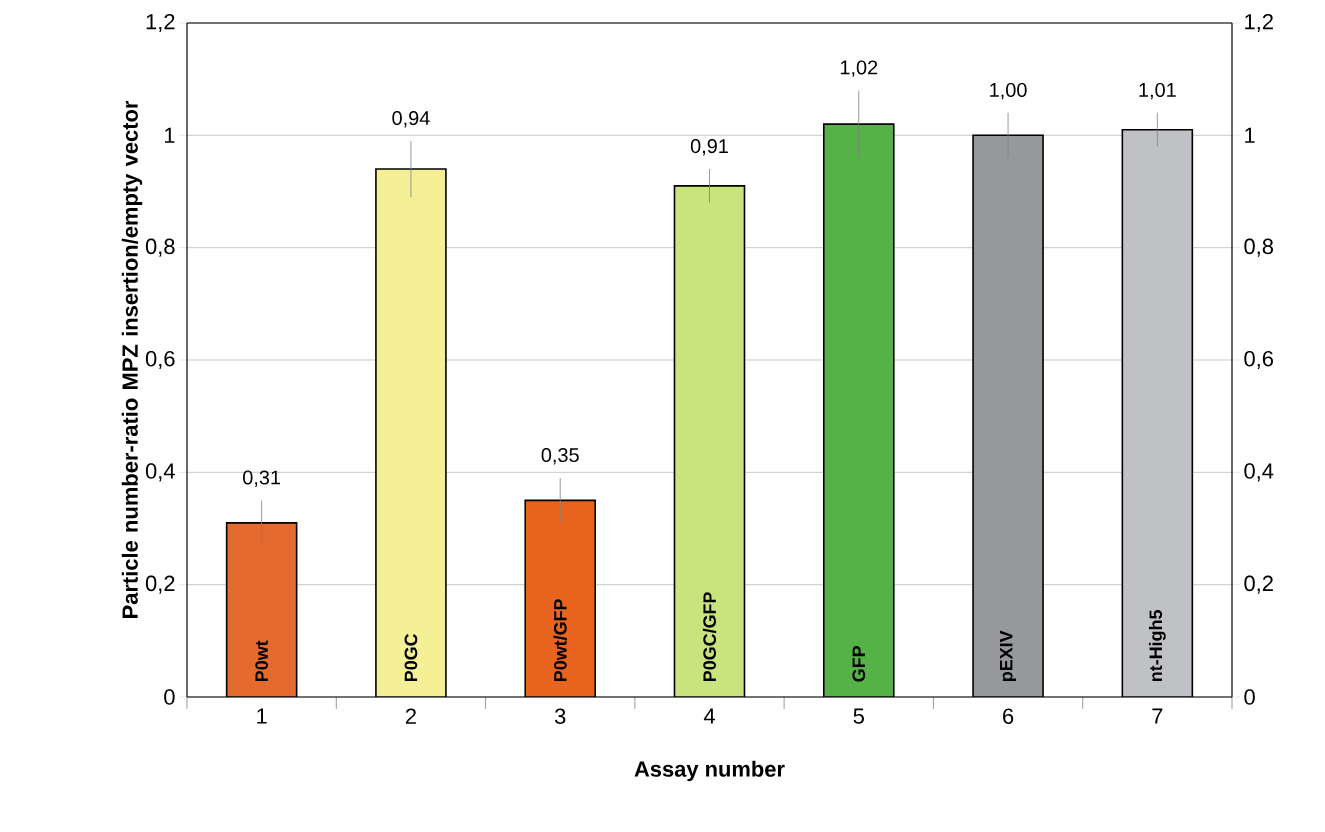  I want to click on y-tick-label: 0,8, so click(160, 247).